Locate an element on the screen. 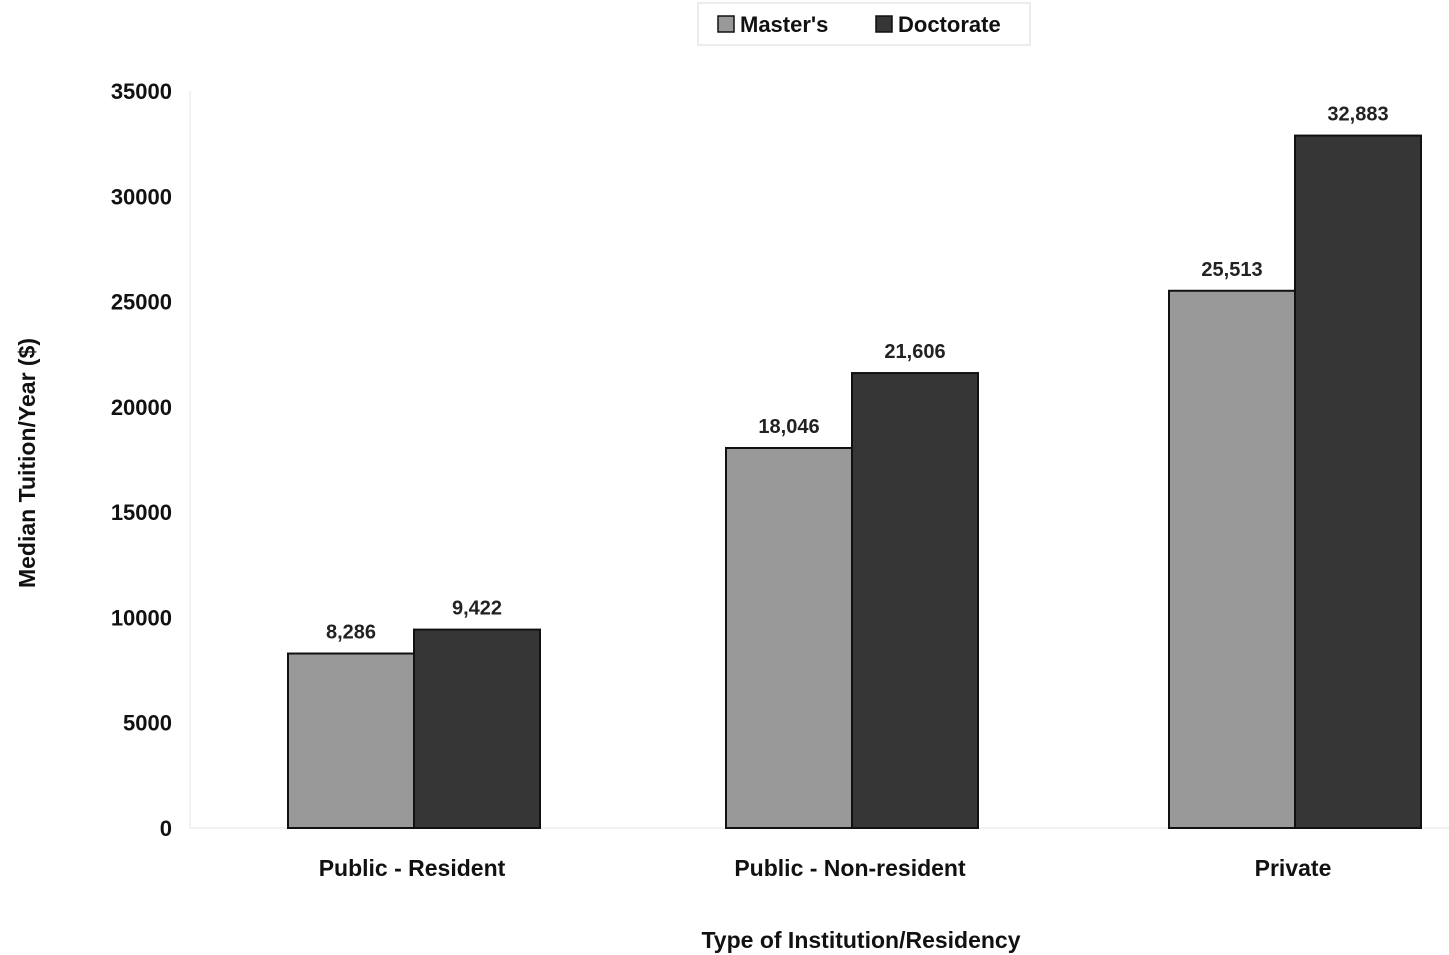  legend-swatch-masters is located at coordinates (726, 24).